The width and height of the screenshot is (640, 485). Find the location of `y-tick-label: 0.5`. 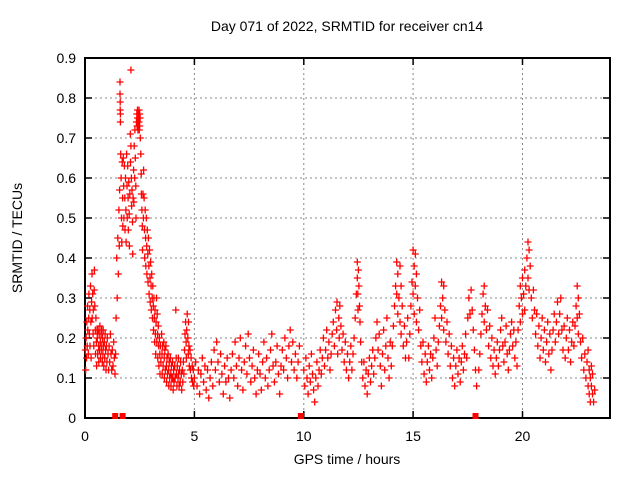

y-tick-label: 0.5 is located at coordinates (67, 218).